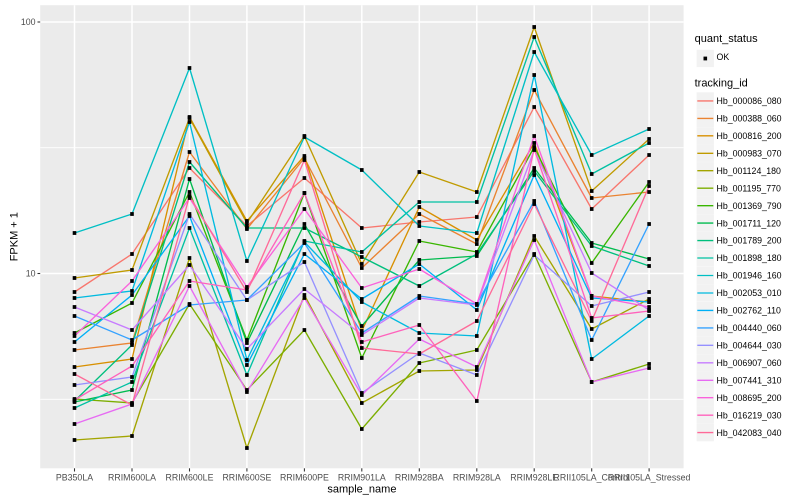  Describe the element at coordinates (649, 477) in the screenshot. I see `svg-text: RRII105LA_Stressed` at that location.